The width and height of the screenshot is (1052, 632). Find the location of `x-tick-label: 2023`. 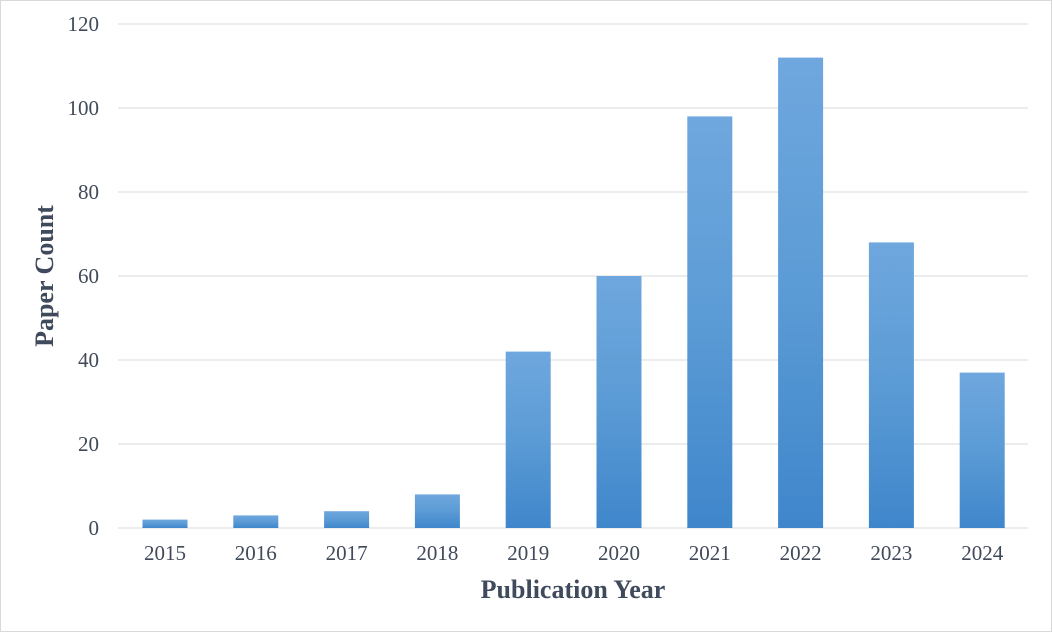

x-tick-label: 2023 is located at coordinates (891, 553).